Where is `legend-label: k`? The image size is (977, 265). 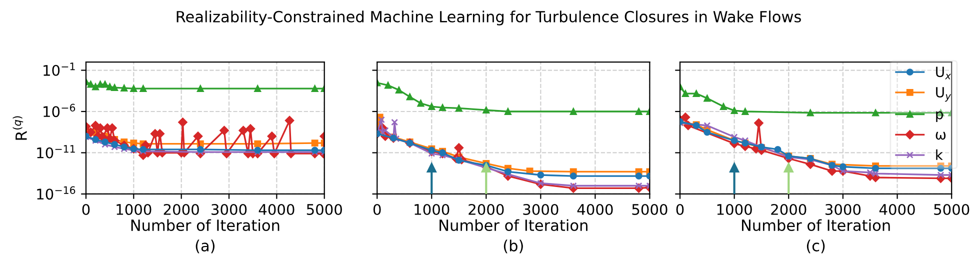 legend-label: k is located at coordinates (939, 154).